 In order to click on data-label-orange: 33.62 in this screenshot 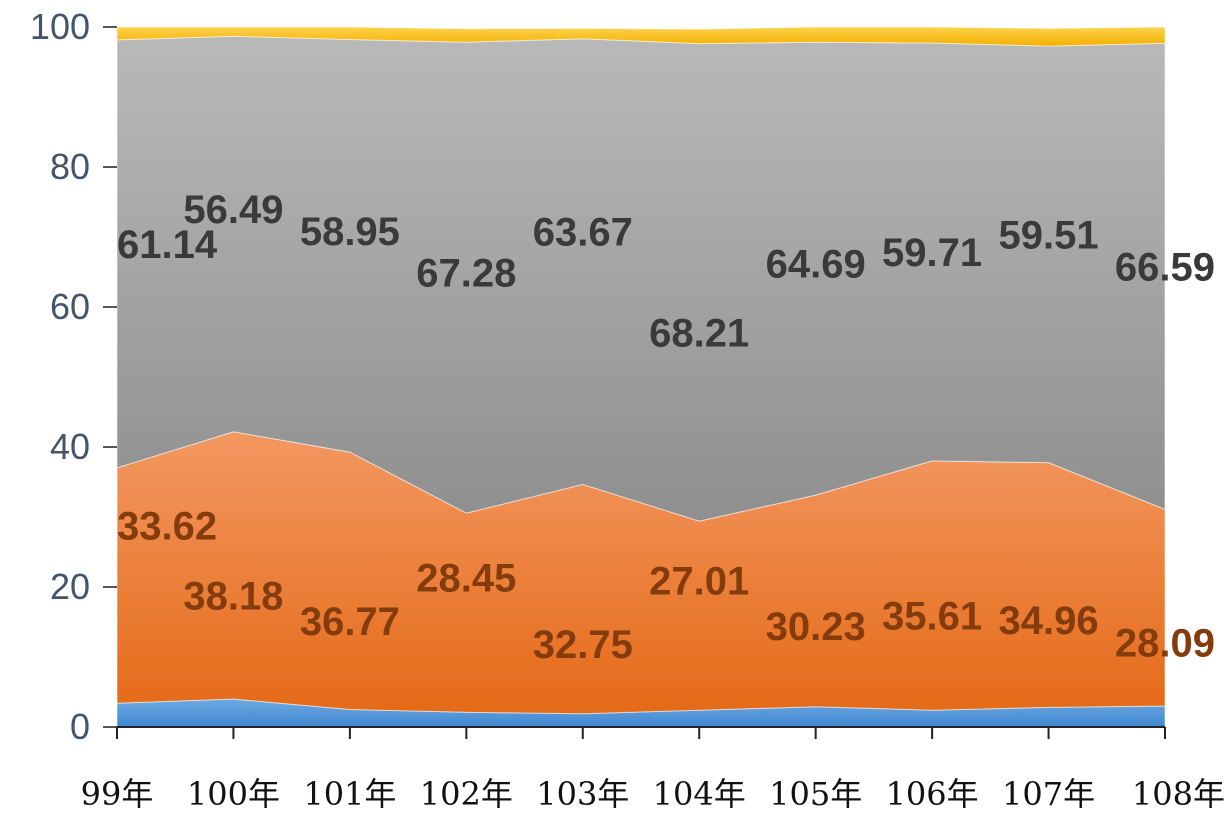, I will do `click(167, 527)`.